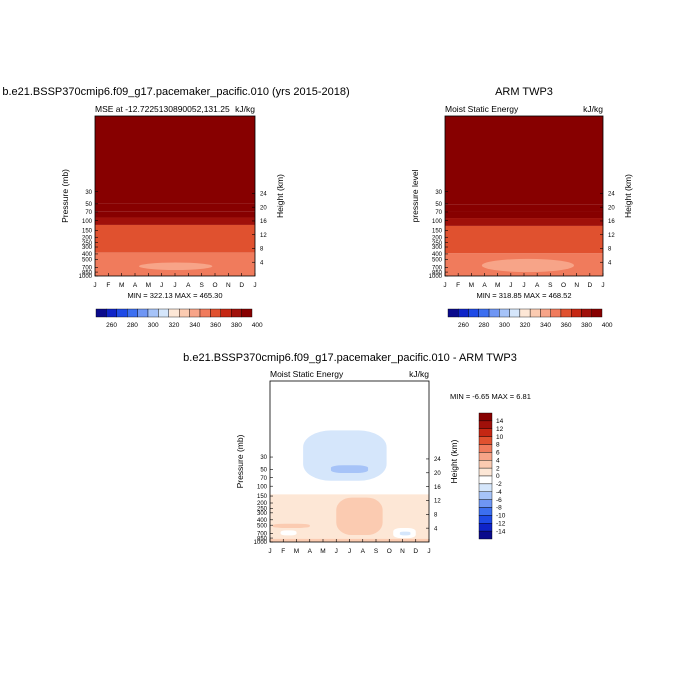 This screenshot has height=700, width=700. I want to click on colorbar-label: -4, so click(499, 492).